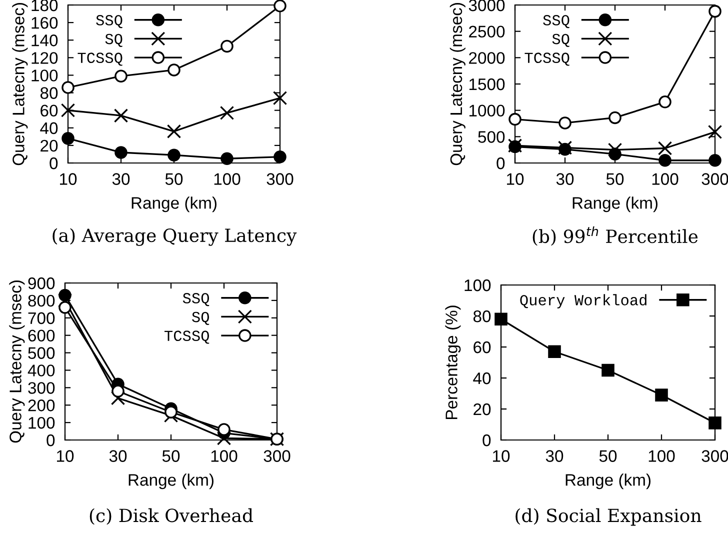 The height and width of the screenshot is (549, 728). Describe the element at coordinates (615, 236) in the screenshot. I see `text: (b) 99$^{th}$ Percentile` at that location.